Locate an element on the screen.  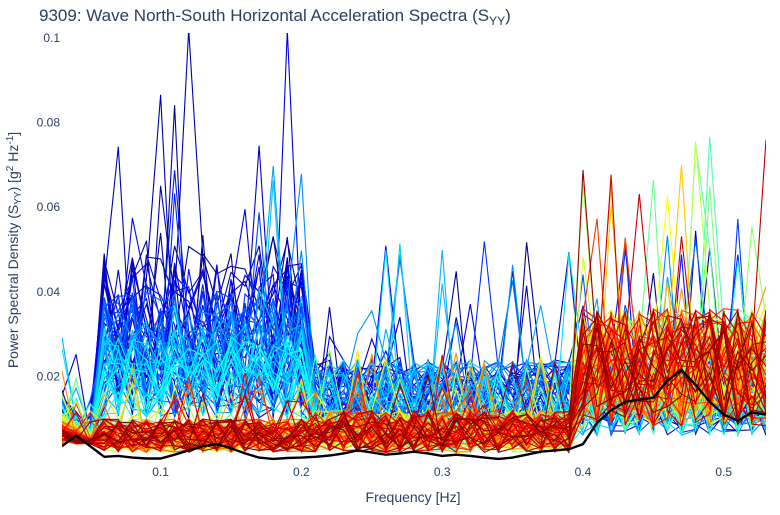
x-tick-label: 0.3 is located at coordinates (442, 472).